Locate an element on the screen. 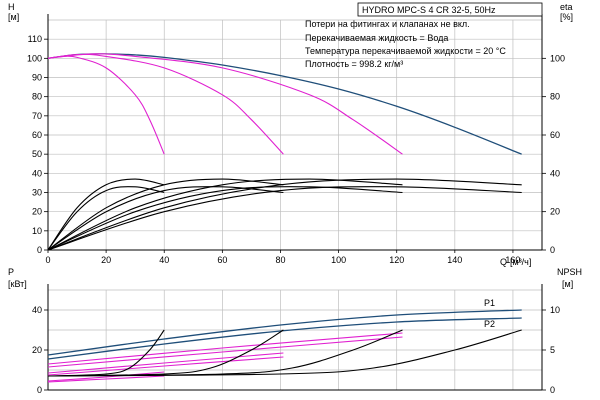 This screenshot has width=600, height=400. npsh-axis-unit: [м] is located at coordinates (567, 284).